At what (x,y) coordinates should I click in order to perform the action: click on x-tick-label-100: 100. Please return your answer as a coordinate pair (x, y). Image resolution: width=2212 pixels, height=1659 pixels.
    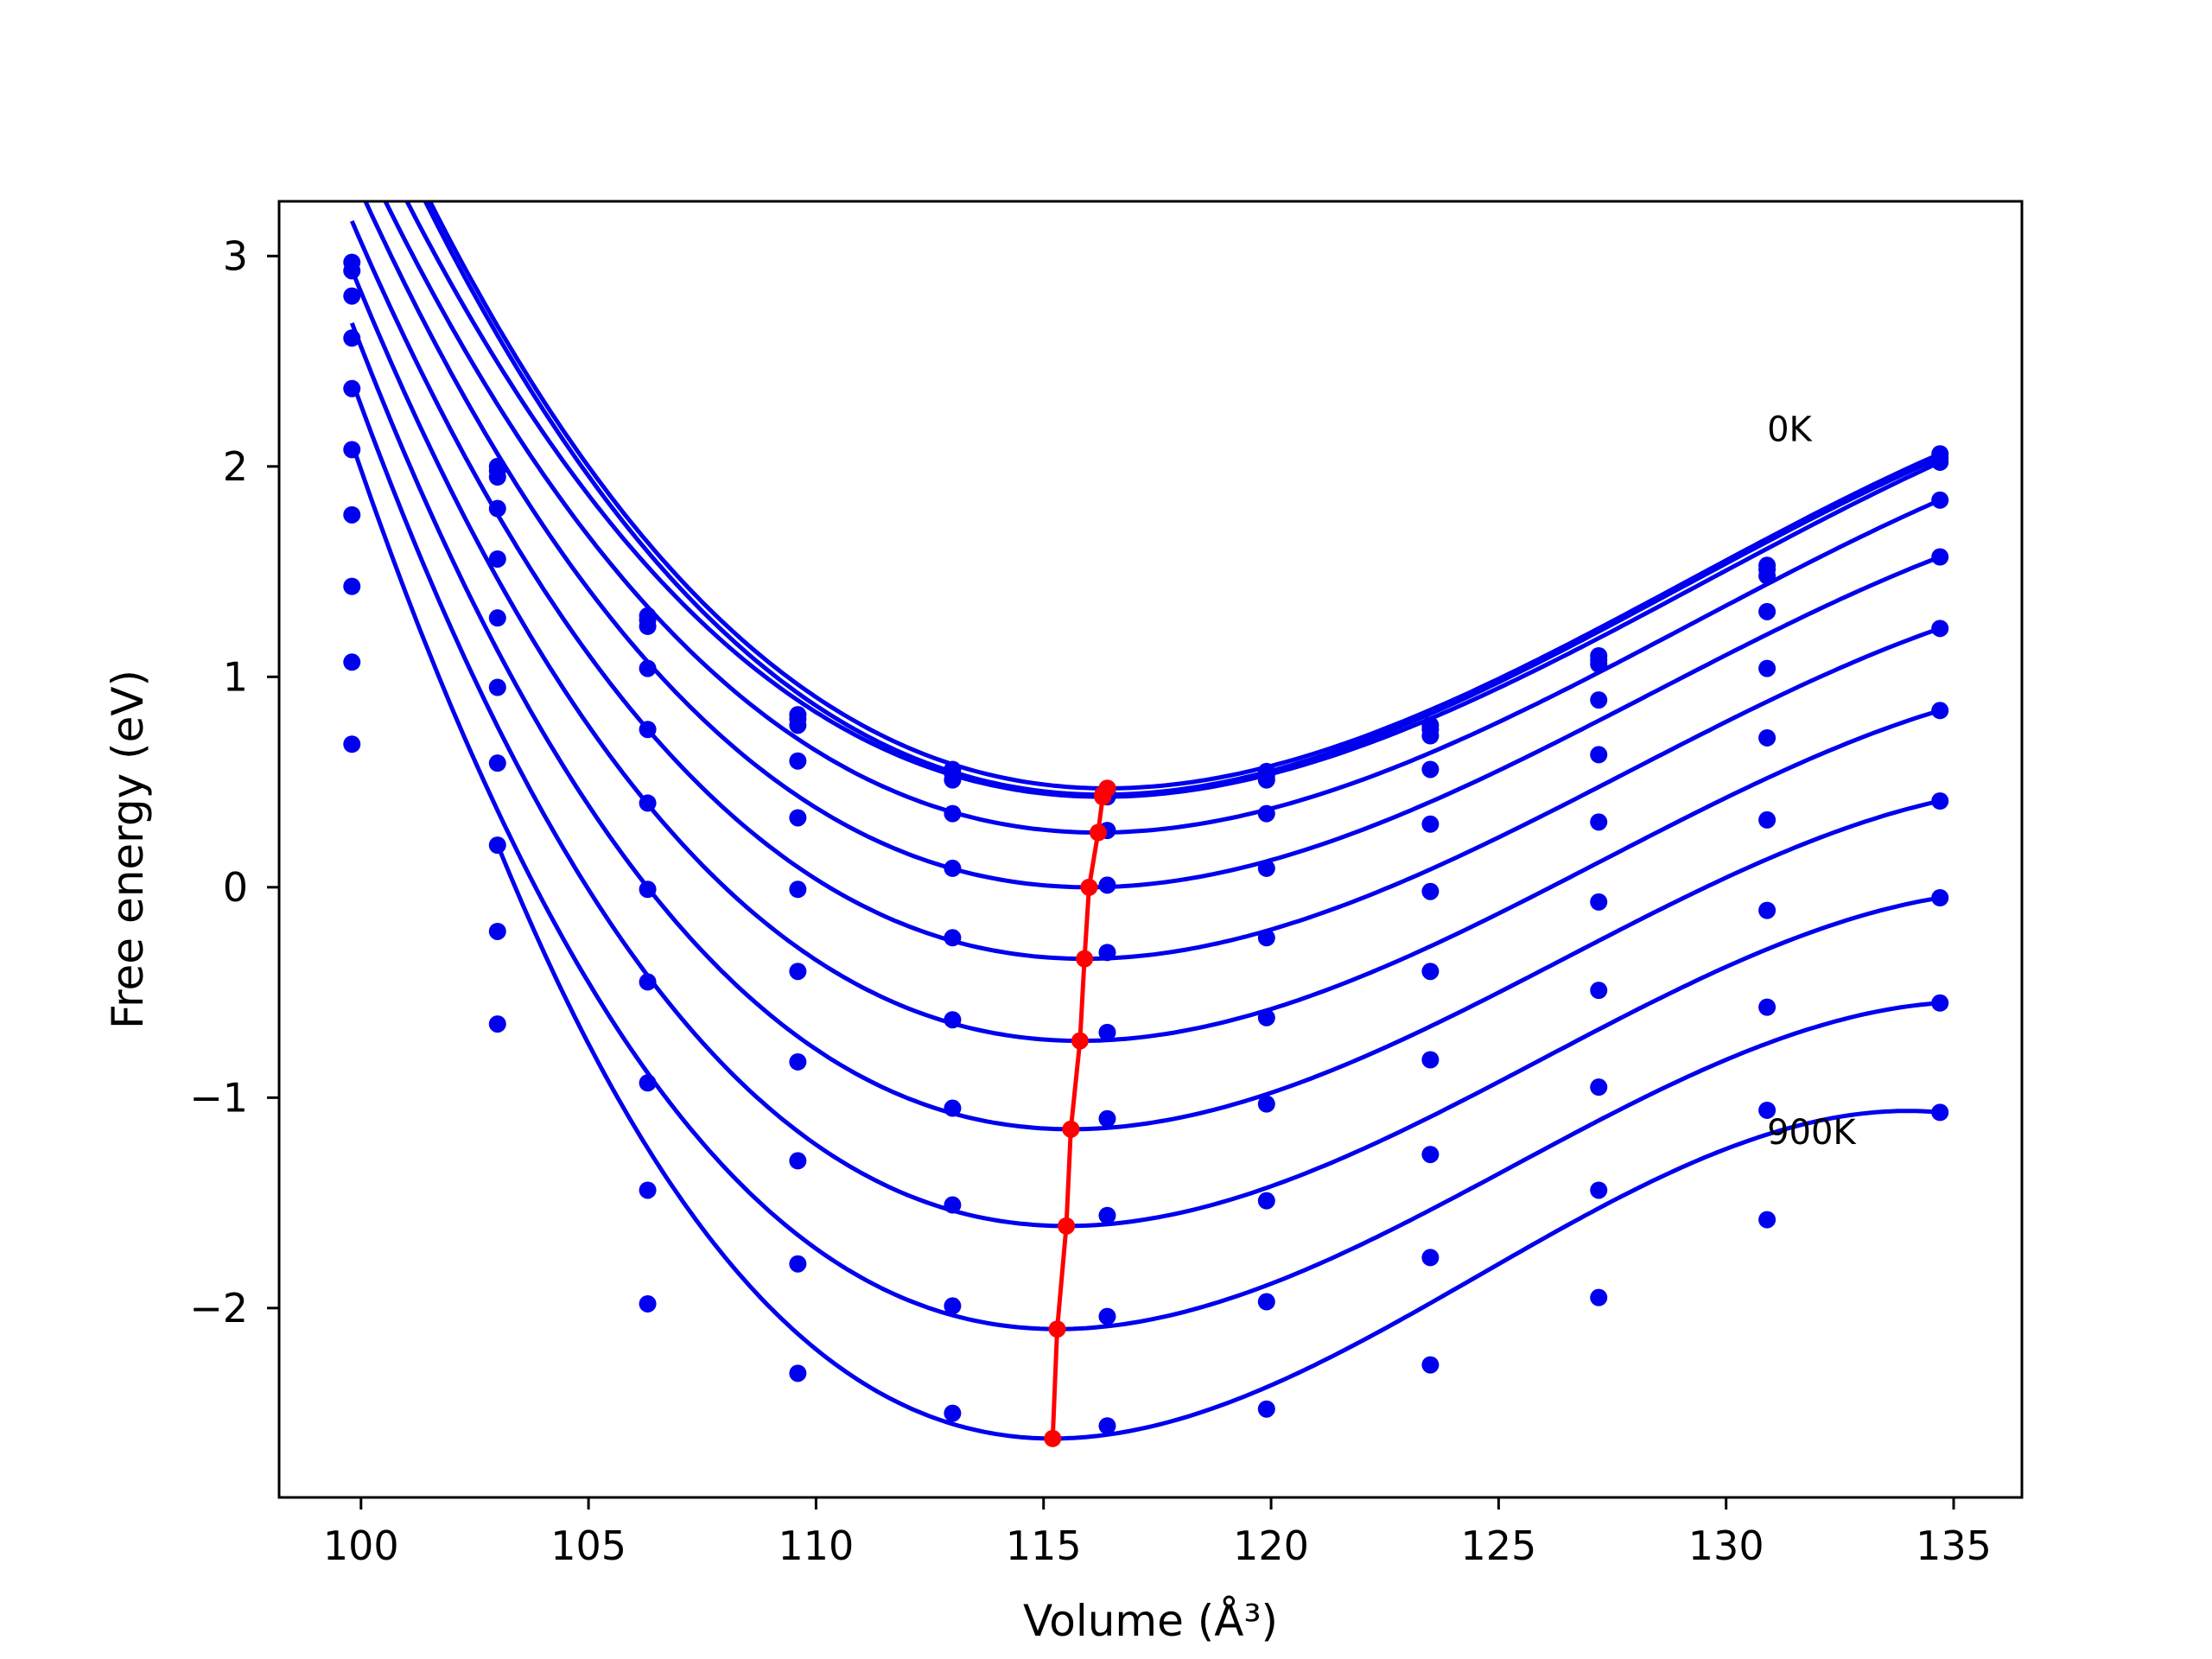
    Looking at the image, I should click on (361, 1545).